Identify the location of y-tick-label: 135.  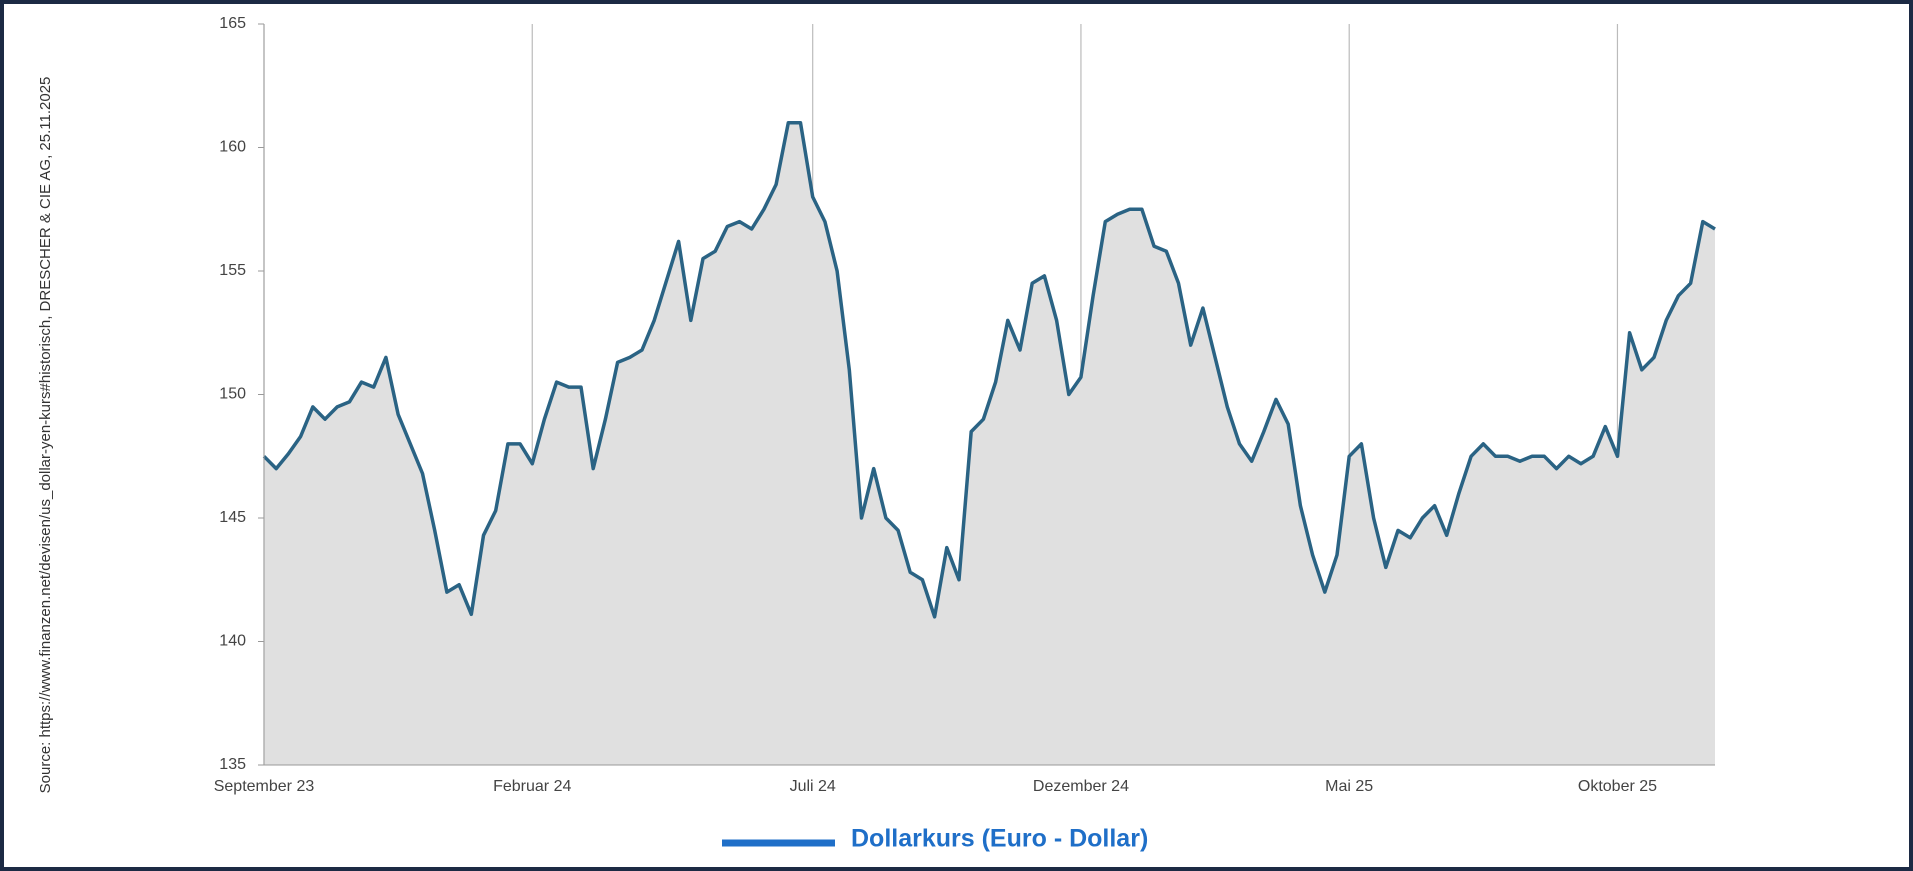
(232, 764).